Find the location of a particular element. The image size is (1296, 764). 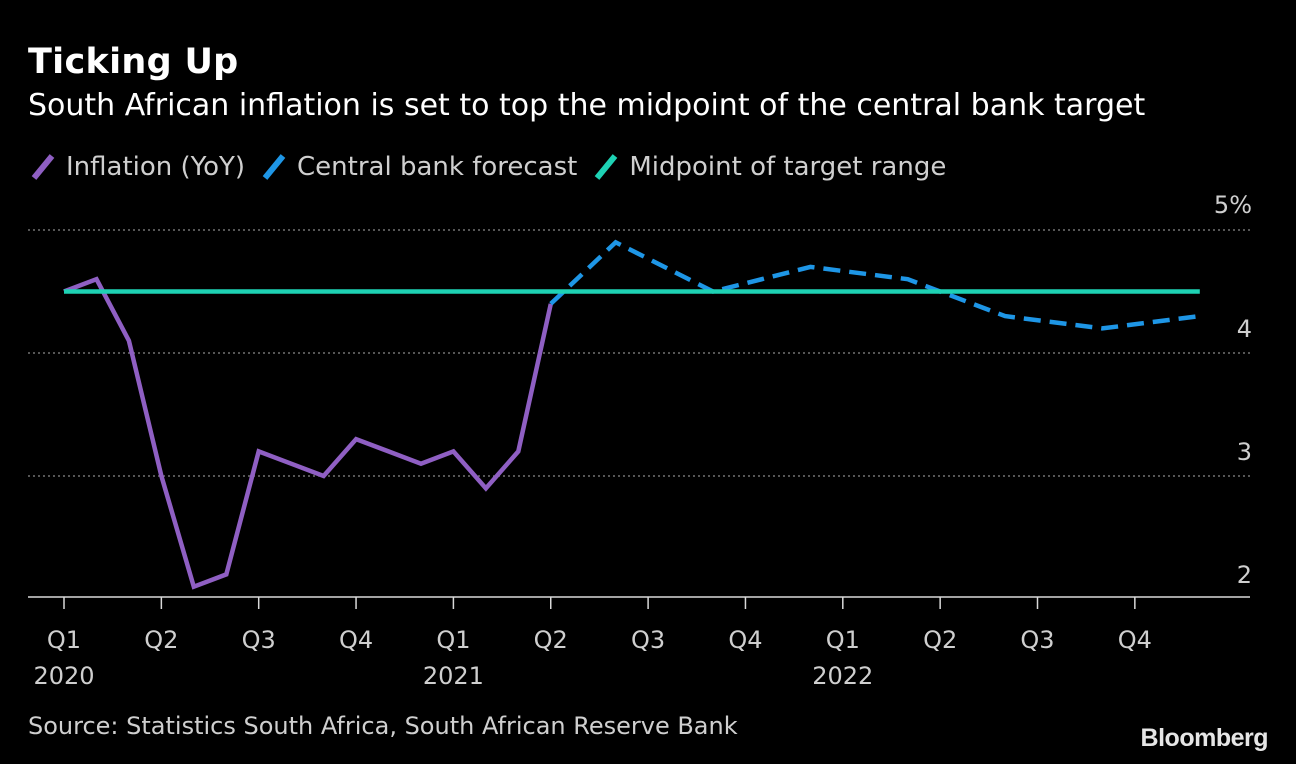

legend-swatch-forecast-line is located at coordinates (274, 167).